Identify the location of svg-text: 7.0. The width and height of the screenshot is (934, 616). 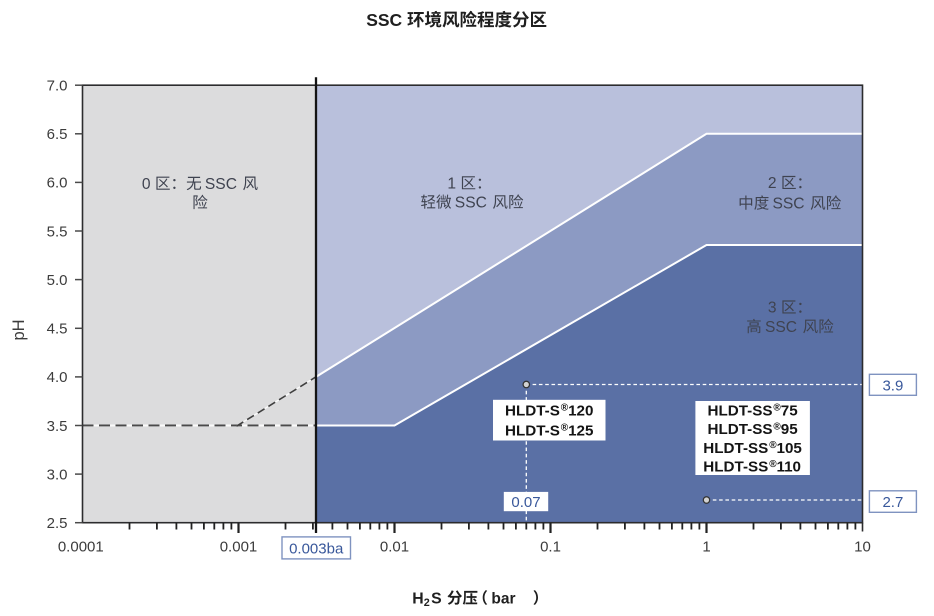
(57, 86).